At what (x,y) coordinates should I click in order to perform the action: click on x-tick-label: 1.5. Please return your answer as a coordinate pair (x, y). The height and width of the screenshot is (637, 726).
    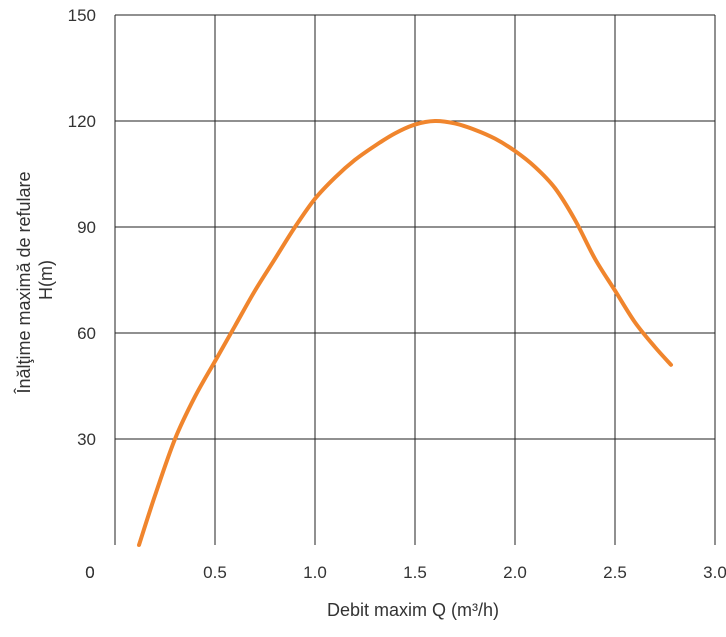
    Looking at the image, I should click on (415, 572).